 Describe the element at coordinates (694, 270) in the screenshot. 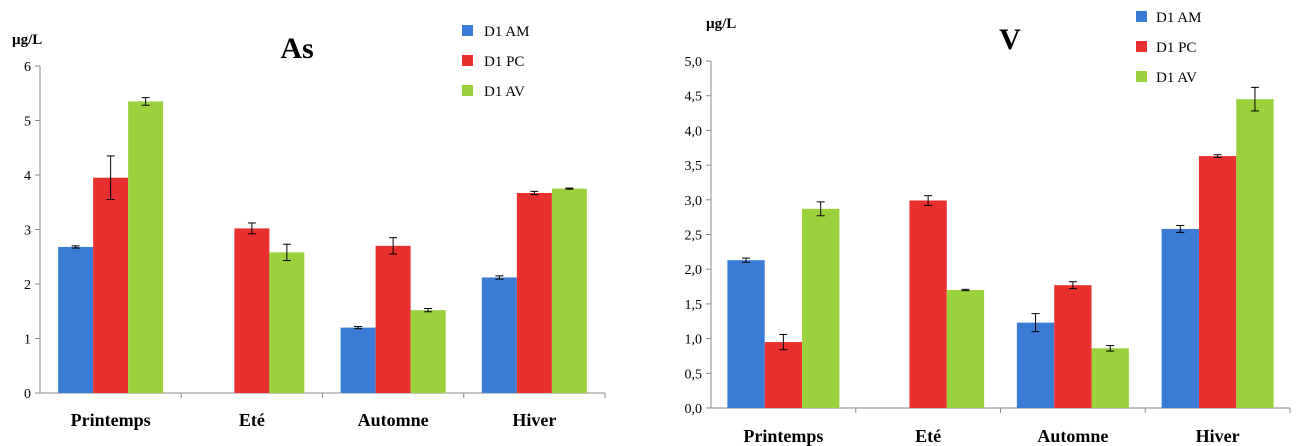

I see `y-tick-label: 2,0` at that location.